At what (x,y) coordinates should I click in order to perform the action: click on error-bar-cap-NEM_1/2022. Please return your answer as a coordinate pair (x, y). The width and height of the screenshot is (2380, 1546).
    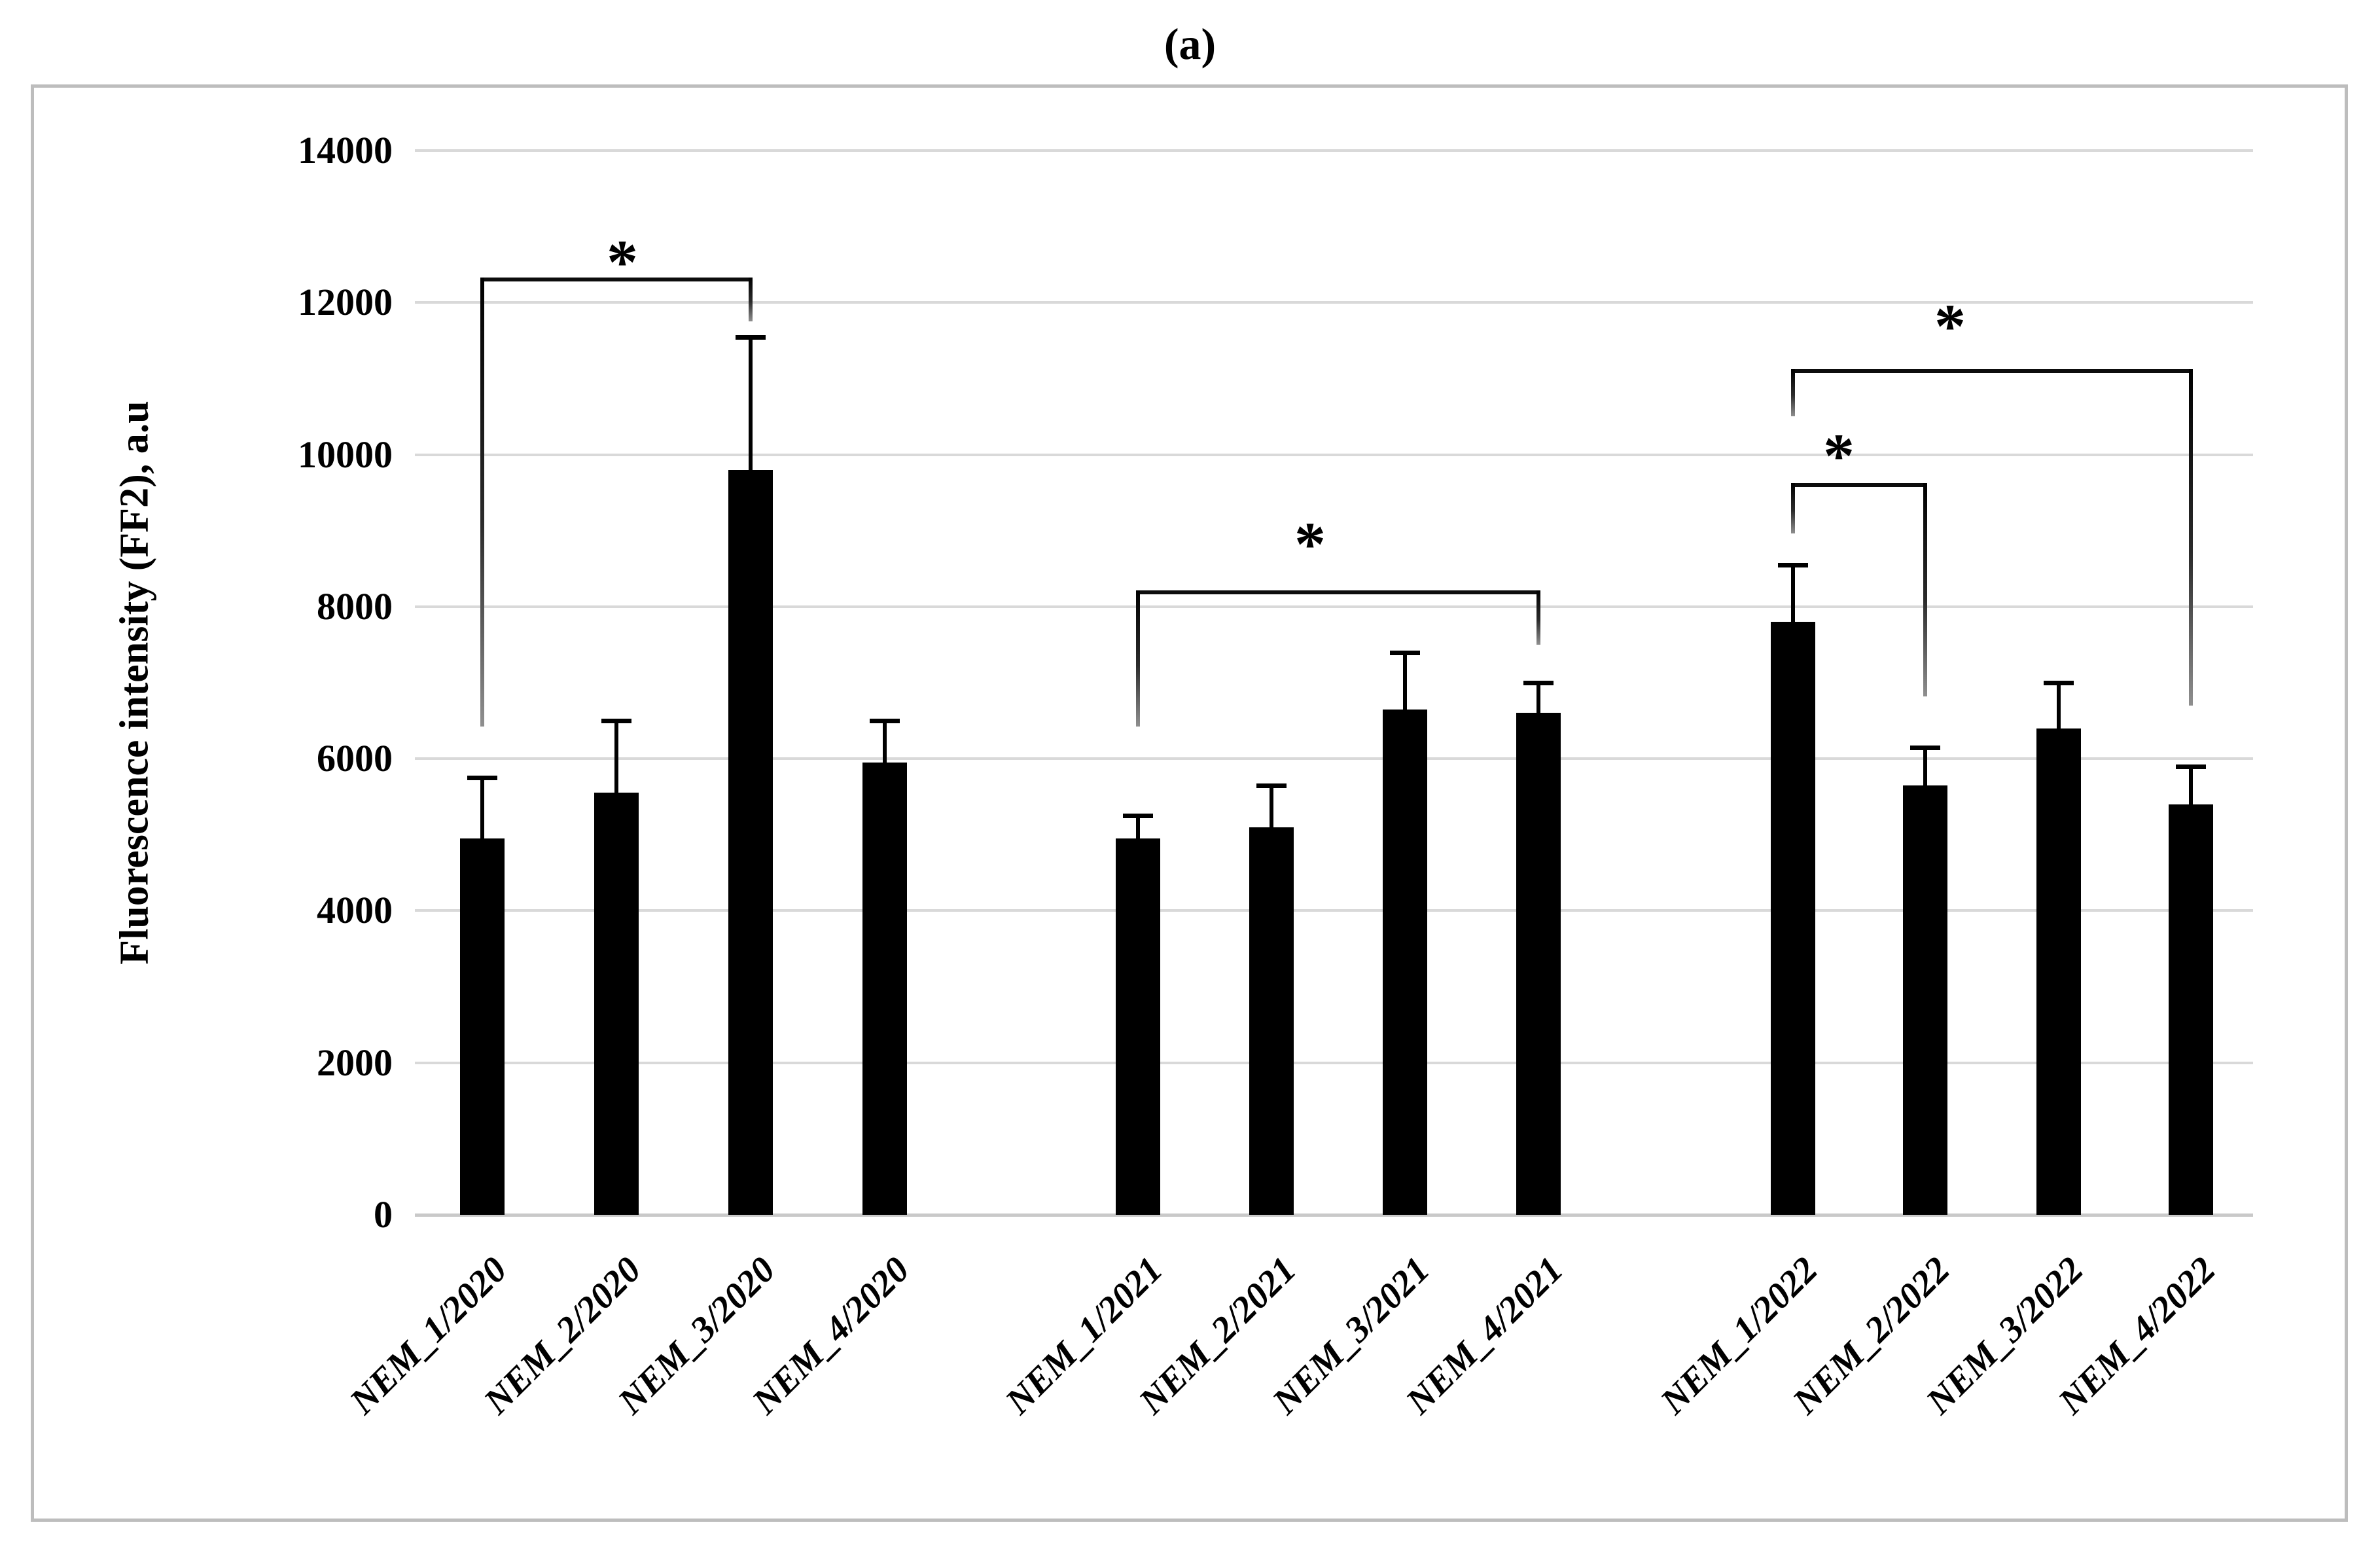
    Looking at the image, I should click on (1793, 564).